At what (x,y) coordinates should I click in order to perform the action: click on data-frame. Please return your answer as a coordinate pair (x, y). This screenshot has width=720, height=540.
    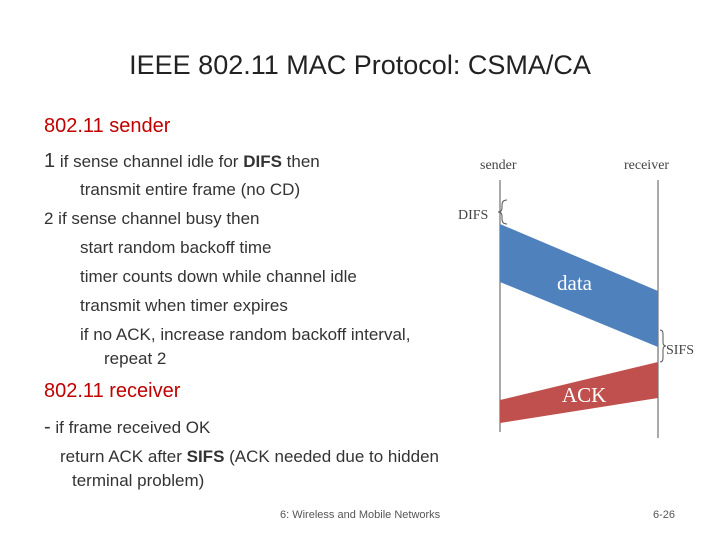
    Looking at the image, I should click on (579, 285).